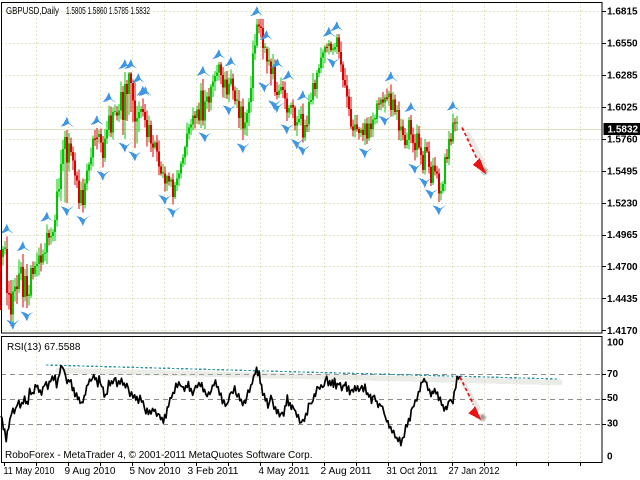 Image resolution: width=640 pixels, height=480 pixels. What do you see at coordinates (613, 424) in the screenshot?
I see `svg-text: 30` at bounding box center [613, 424].